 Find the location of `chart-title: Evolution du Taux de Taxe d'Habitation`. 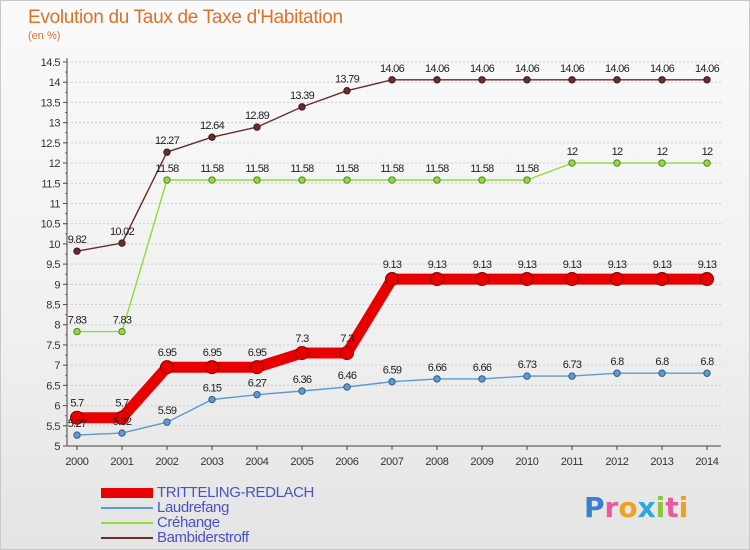

chart-title: Evolution du Taux de Taxe d'Habitation is located at coordinates (185, 17).